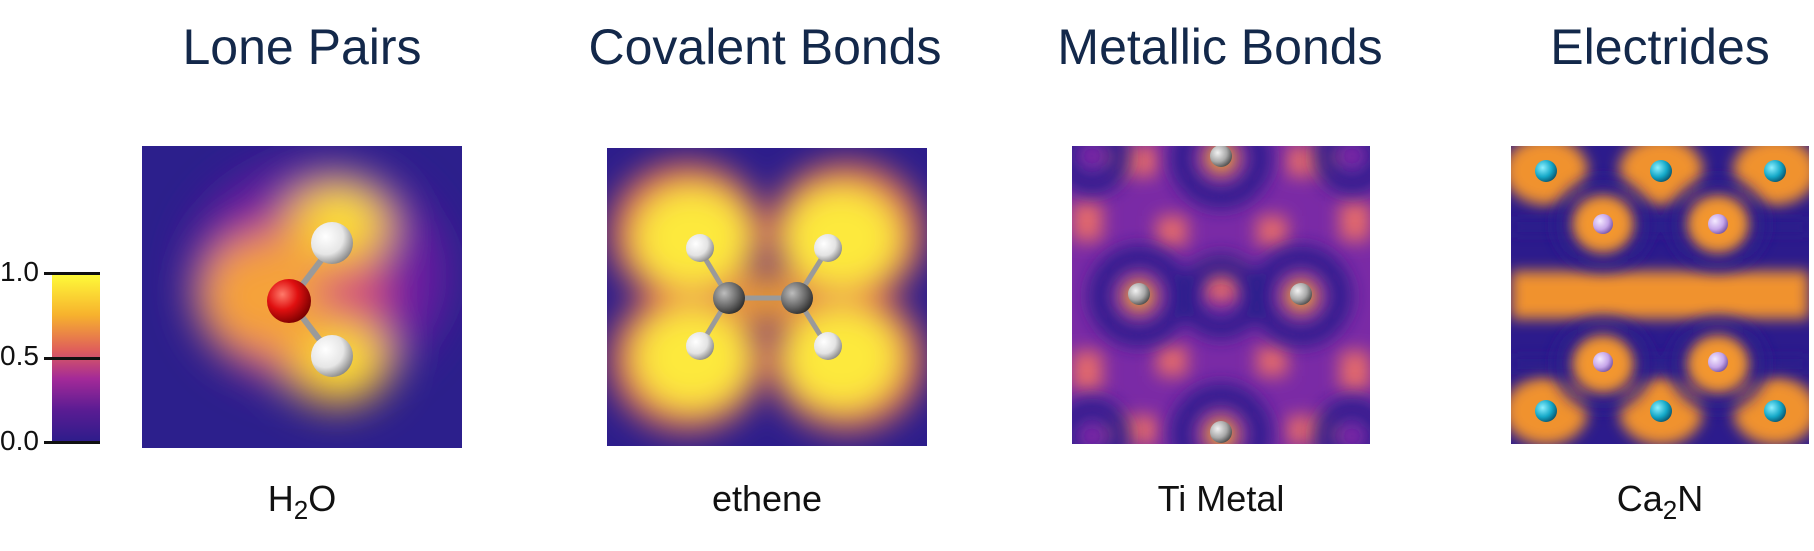 This screenshot has width=1814, height=551. What do you see at coordinates (767, 297) in the screenshot?
I see `ethene-molecule-icon` at bounding box center [767, 297].